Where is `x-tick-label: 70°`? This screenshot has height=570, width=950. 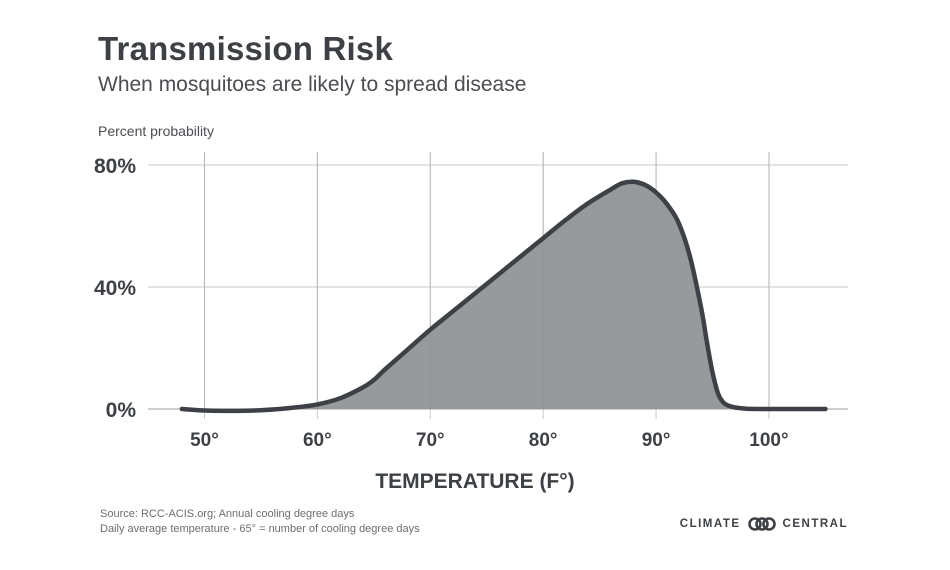 x-tick-label: 70° is located at coordinates (430, 440).